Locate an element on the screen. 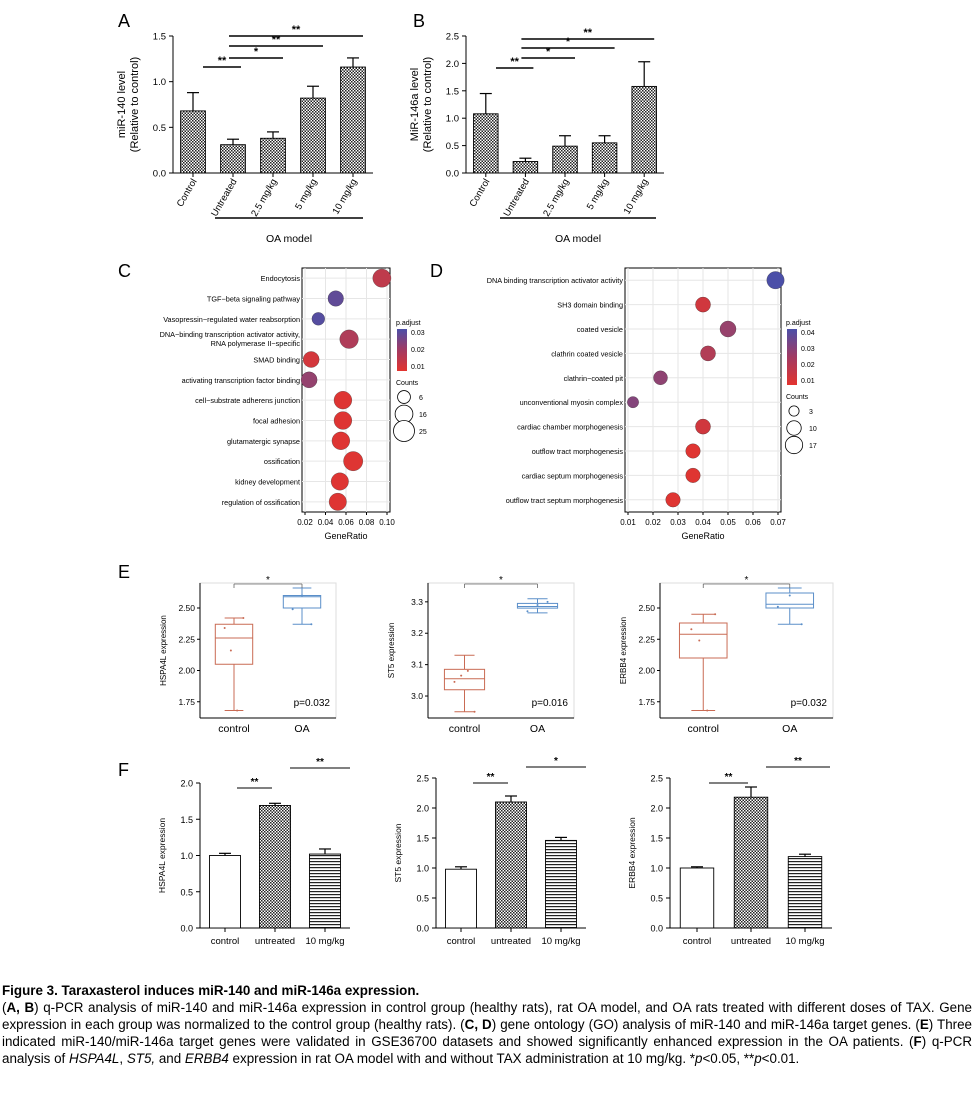 This screenshot has width=974, height=1106. y-tick-label: 2.50 is located at coordinates (186, 608).